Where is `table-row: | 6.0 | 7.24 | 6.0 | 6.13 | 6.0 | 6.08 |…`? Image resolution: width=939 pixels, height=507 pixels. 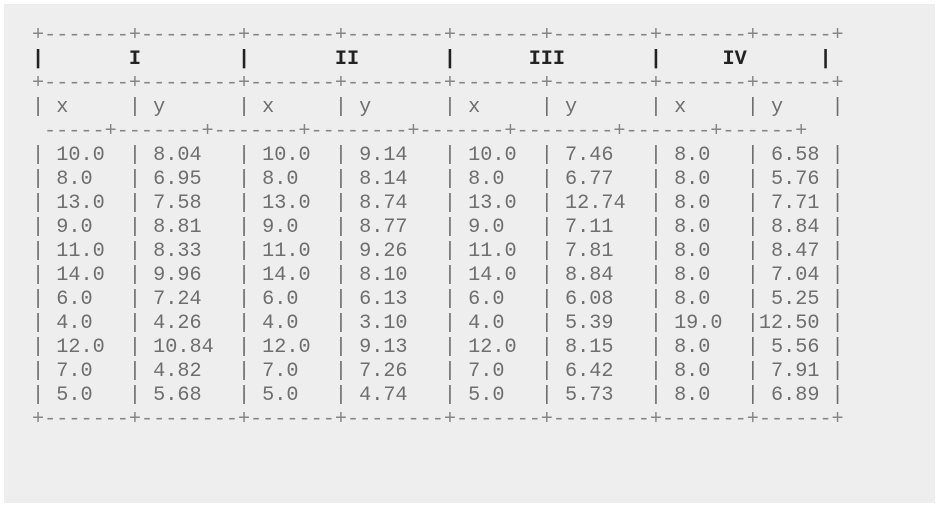
table-row: | 6.0 | 7.24 | 6.0 | 6.13 | 6.0 | 6.08 |… is located at coordinates (438, 299).